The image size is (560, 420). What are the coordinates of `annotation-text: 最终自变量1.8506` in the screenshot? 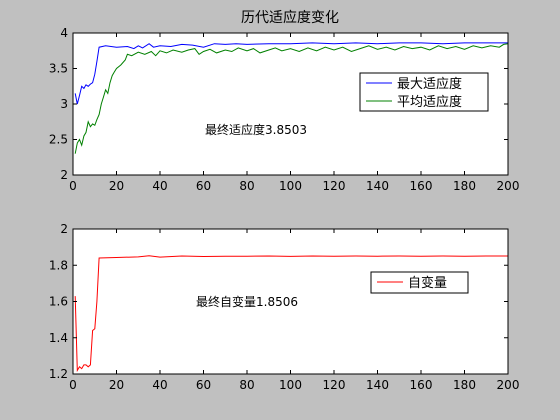 It's located at (247, 301).